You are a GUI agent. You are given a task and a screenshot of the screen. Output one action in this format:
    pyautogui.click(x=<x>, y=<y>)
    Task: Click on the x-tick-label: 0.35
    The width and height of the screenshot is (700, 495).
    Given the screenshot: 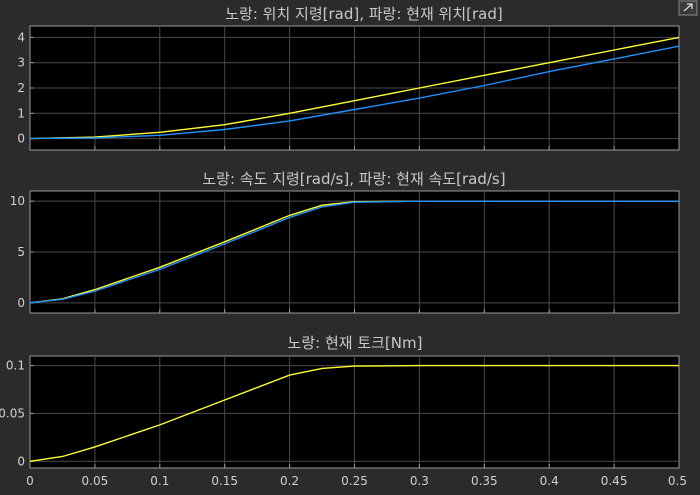 What is the action you would take?
    pyautogui.click(x=484, y=481)
    